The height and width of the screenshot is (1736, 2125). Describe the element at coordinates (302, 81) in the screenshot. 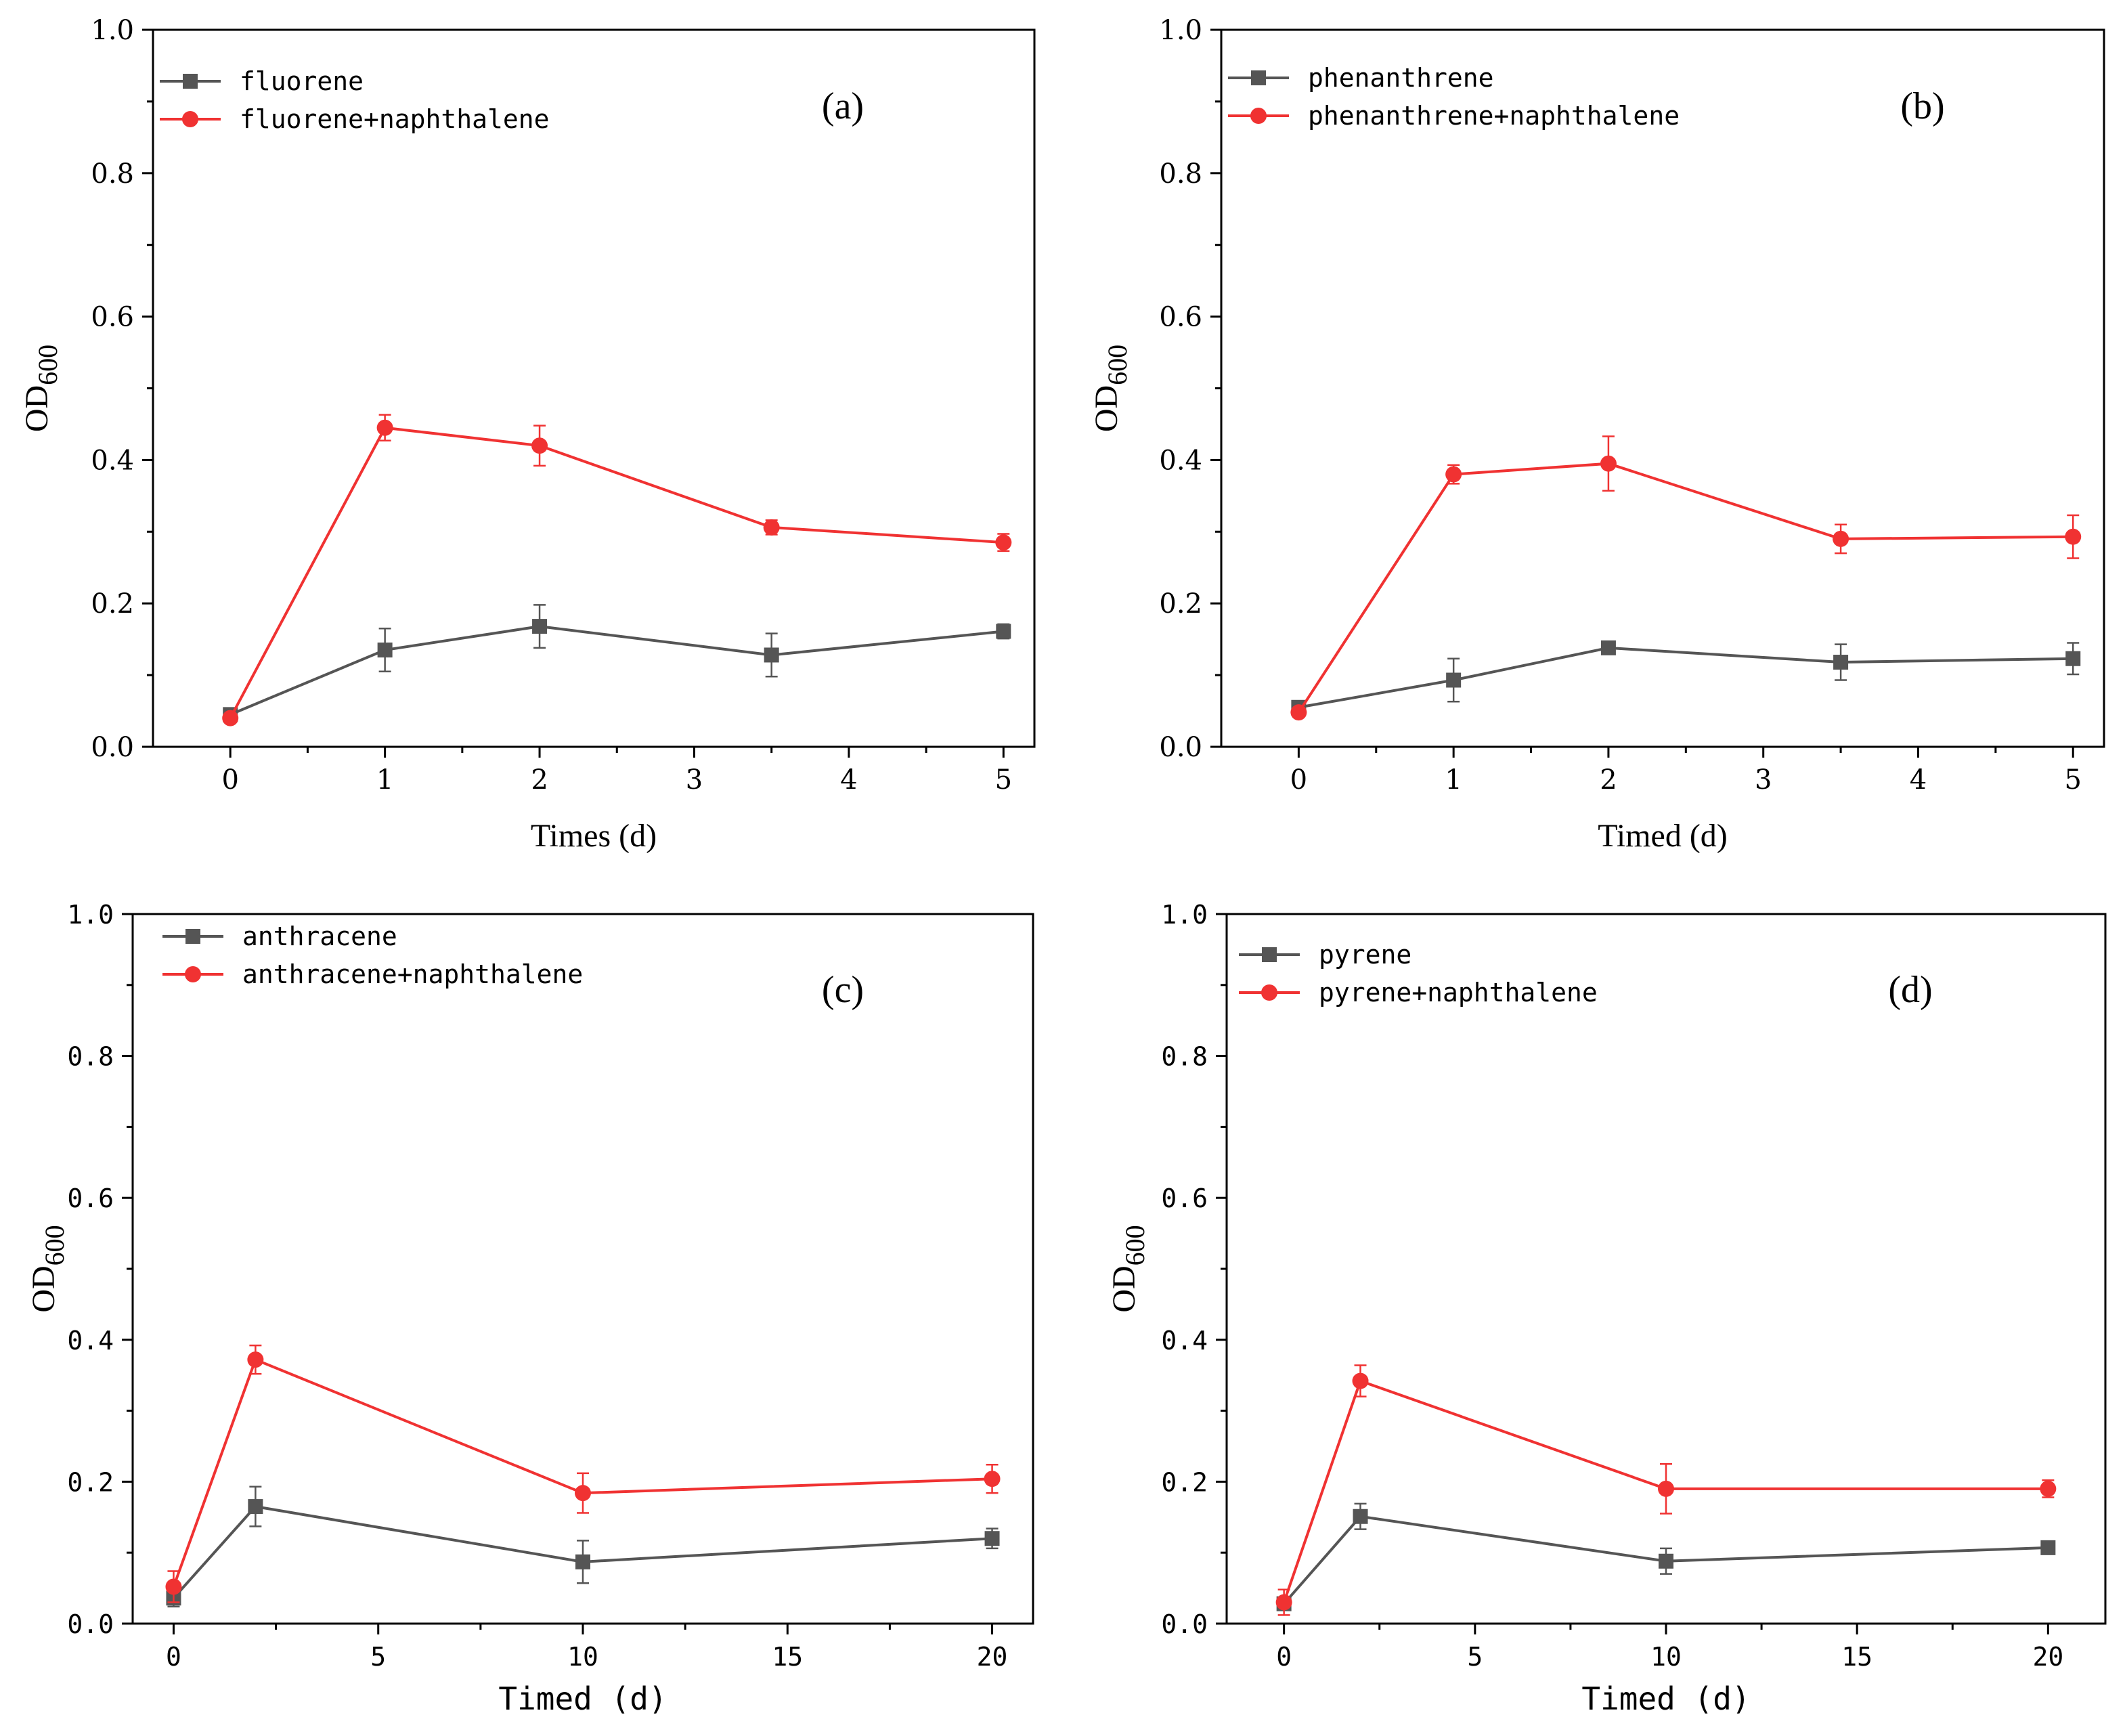

I see `legend-label: fluorene` at that location.